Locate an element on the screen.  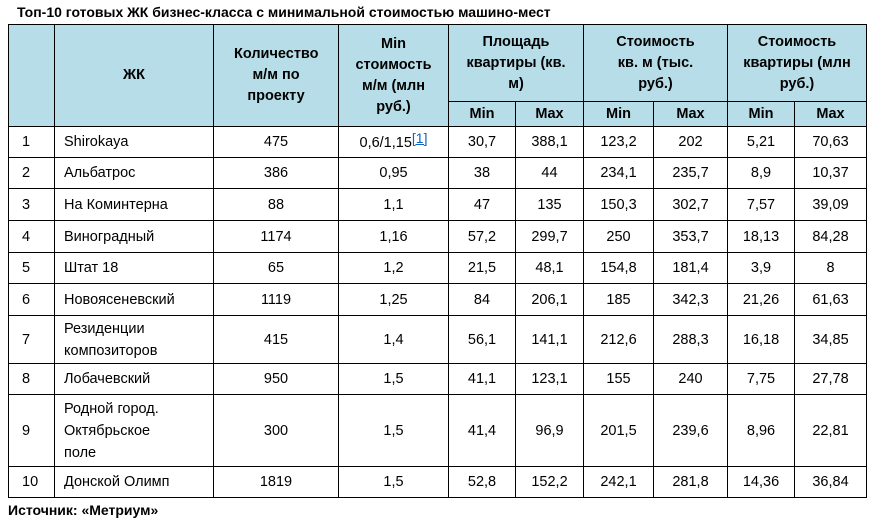
row-sqm-max: 288,3 is located at coordinates (690, 339).